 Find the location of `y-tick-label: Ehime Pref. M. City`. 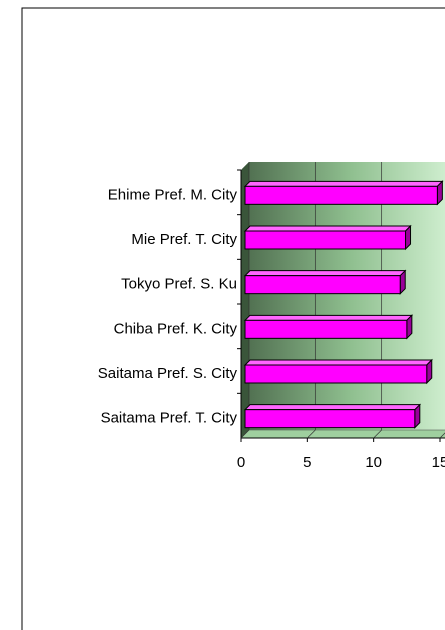

y-tick-label: Ehime Pref. M. City is located at coordinates (173, 194).